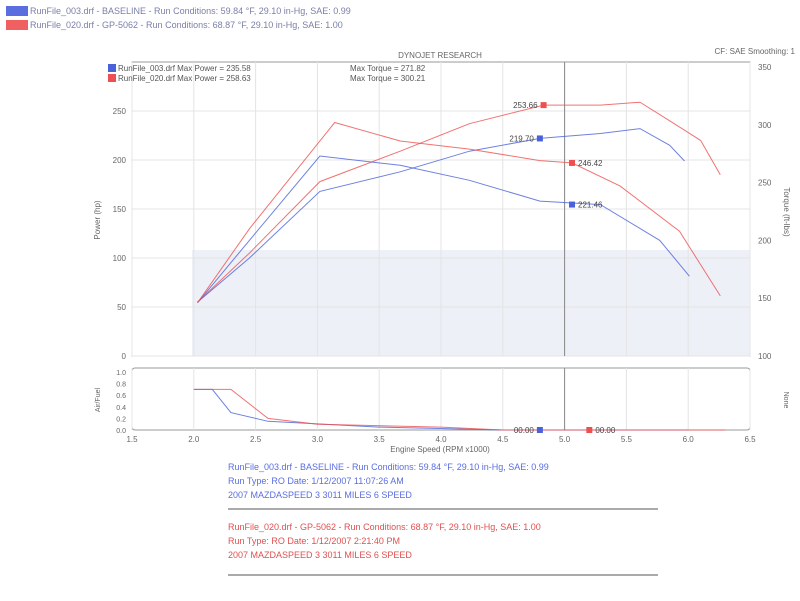 Image resolution: width=800 pixels, height=601 pixels. I want to click on legend-entry: RunFile_020.drf Max Power = 258.63, so click(184, 78).